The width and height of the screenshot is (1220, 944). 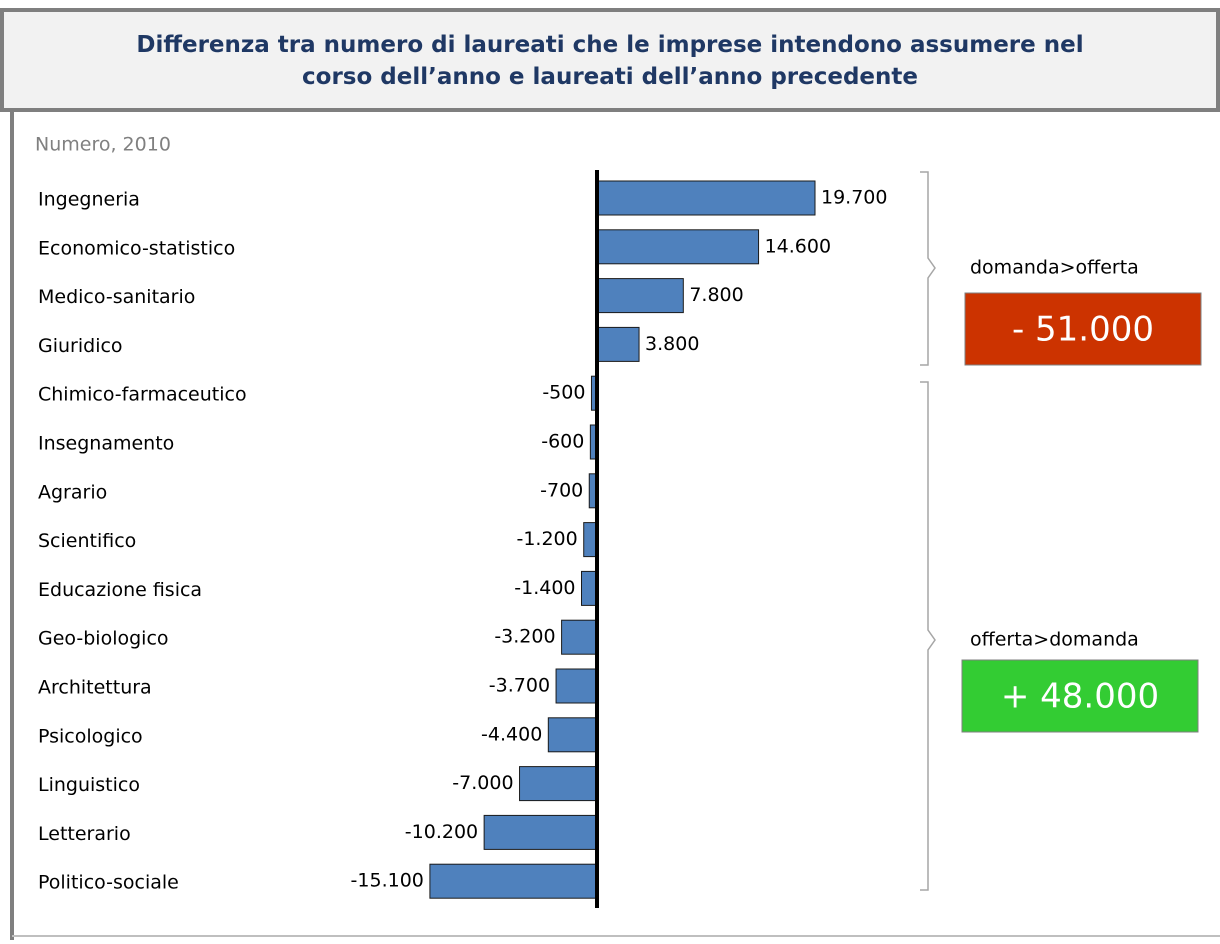 What do you see at coordinates (511, 734) in the screenshot?
I see `value-label: -4.400` at bounding box center [511, 734].